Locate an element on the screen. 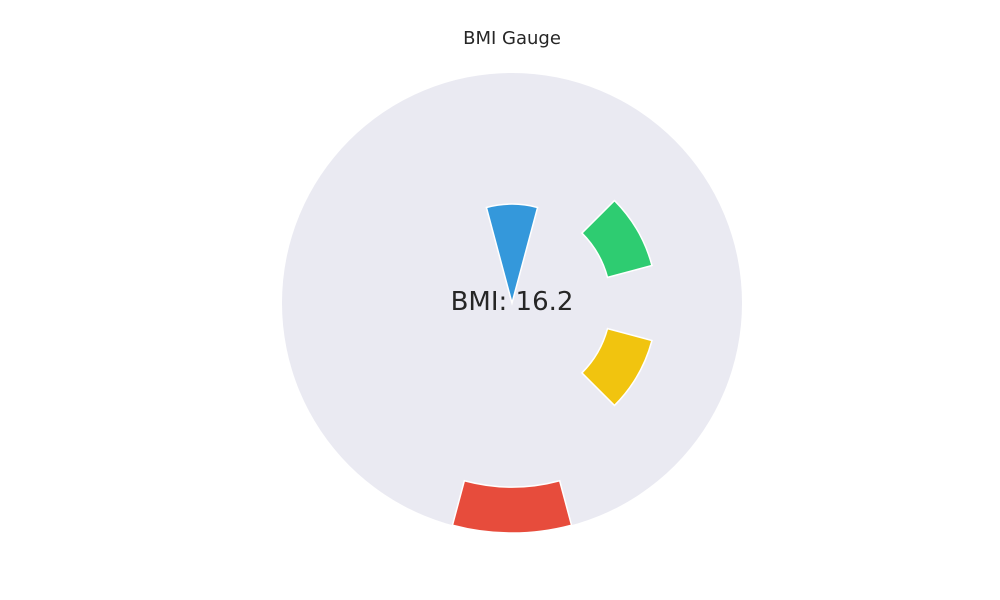 The height and width of the screenshot is (600, 1000). bmi-value-label: BMI: 16.2 is located at coordinates (512, 302).